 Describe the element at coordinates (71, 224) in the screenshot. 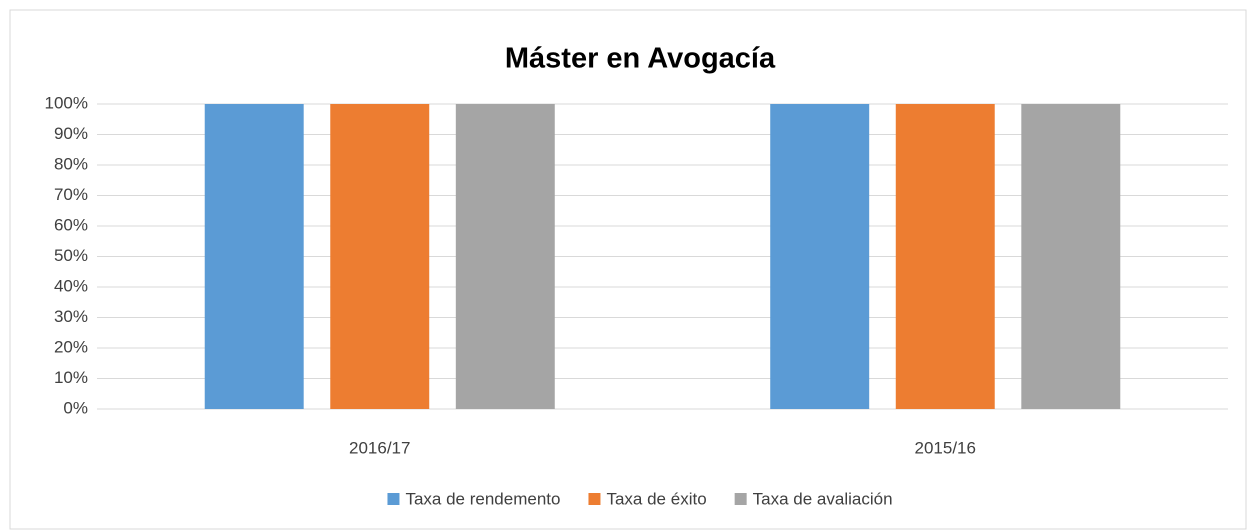

I see `y-tick-label: 60%` at that location.